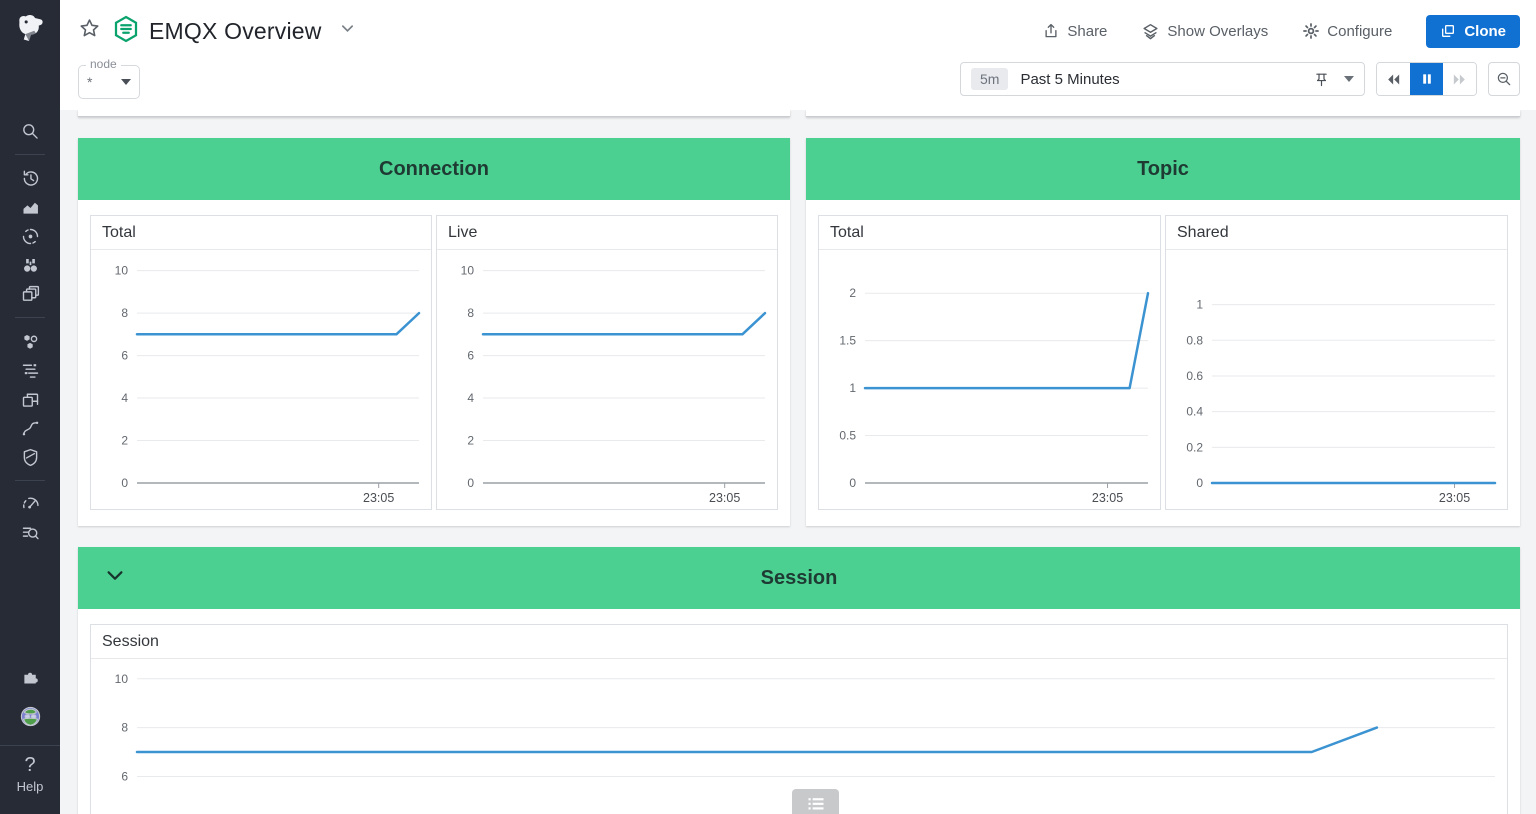 This screenshot has width=1536, height=814. What do you see at coordinates (1336, 379) in the screenshot?
I see `topic-shared-chart: 0 0.2 0.4 0.6 0.8 1 23:05` at bounding box center [1336, 379].